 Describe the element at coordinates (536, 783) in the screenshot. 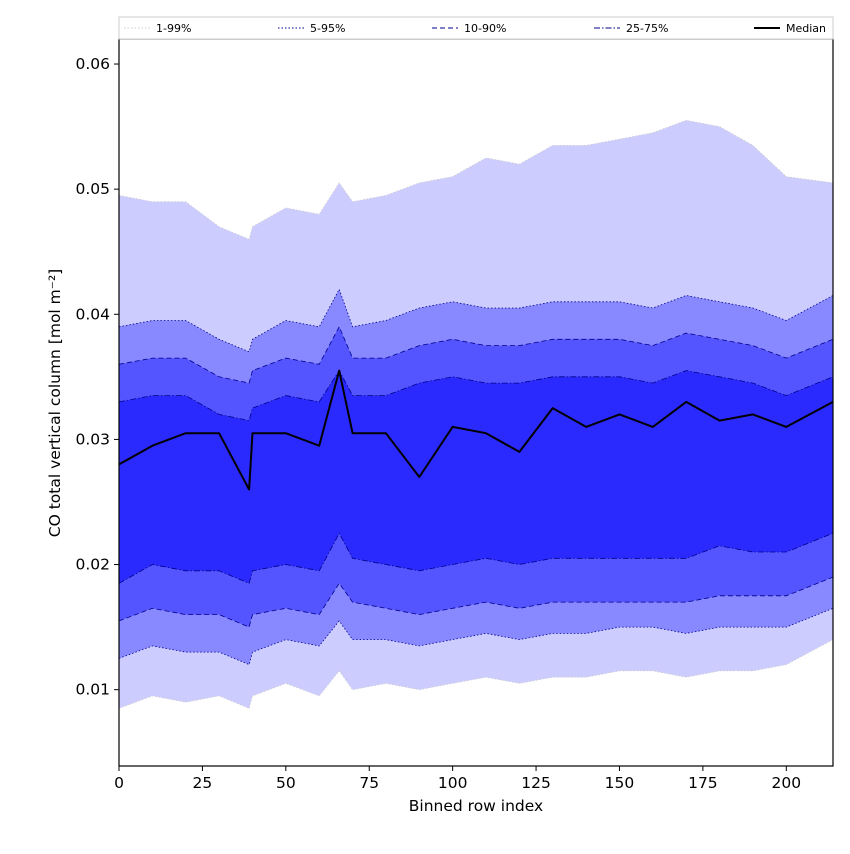

I see `x-tick-label: 125` at that location.